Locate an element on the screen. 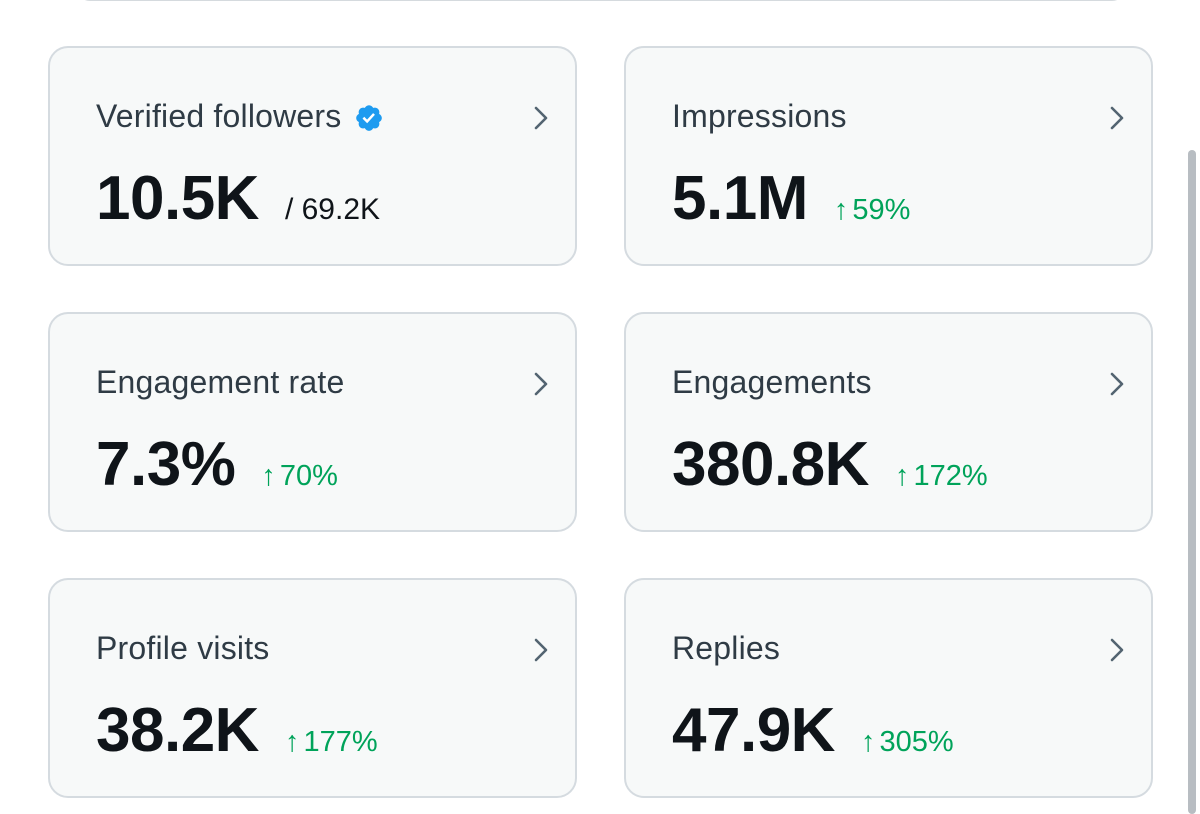  metric-label: Engagements is located at coordinates (772, 382).